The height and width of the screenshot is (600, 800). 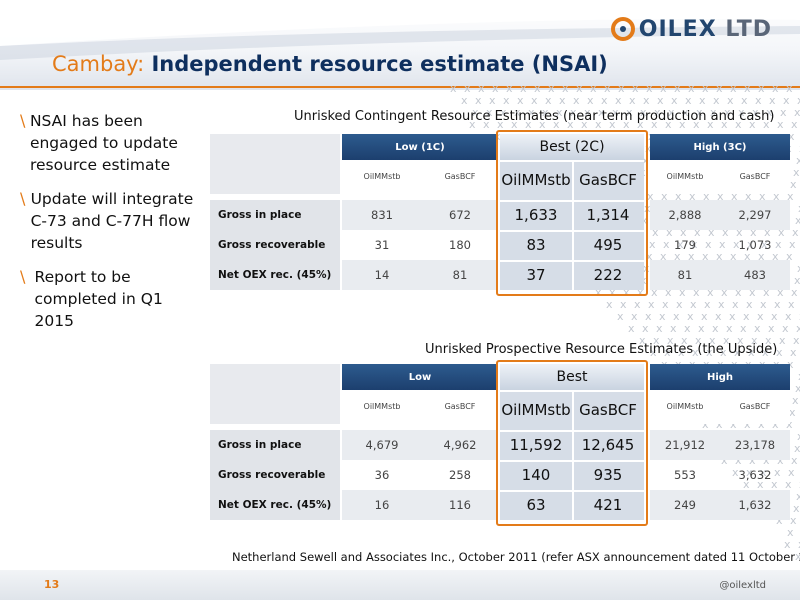 What do you see at coordinates (622, 29) in the screenshot?
I see `oilex-logo-icon` at bounding box center [622, 29].